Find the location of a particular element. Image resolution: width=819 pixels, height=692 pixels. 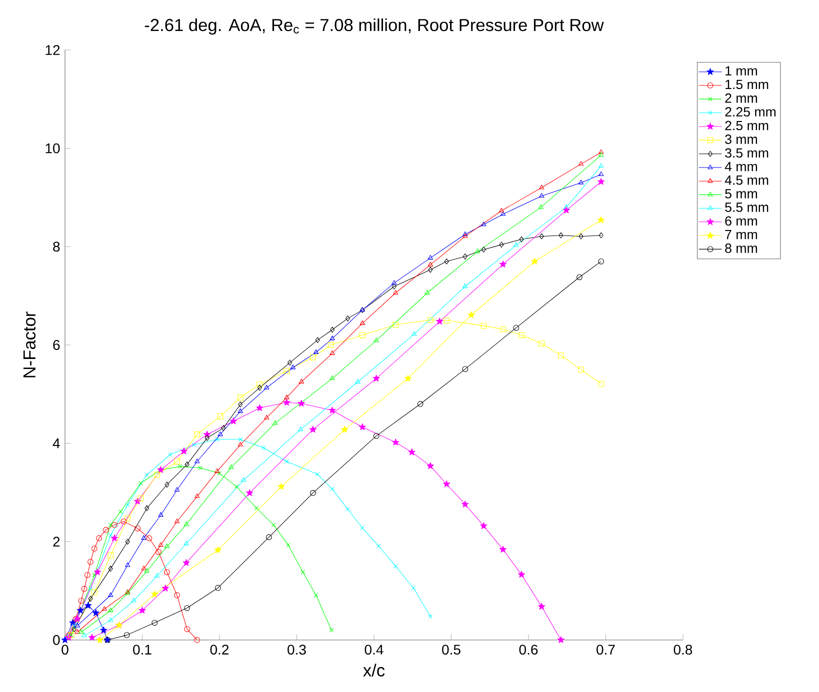

legend-label: 6 mm is located at coordinates (741, 221).